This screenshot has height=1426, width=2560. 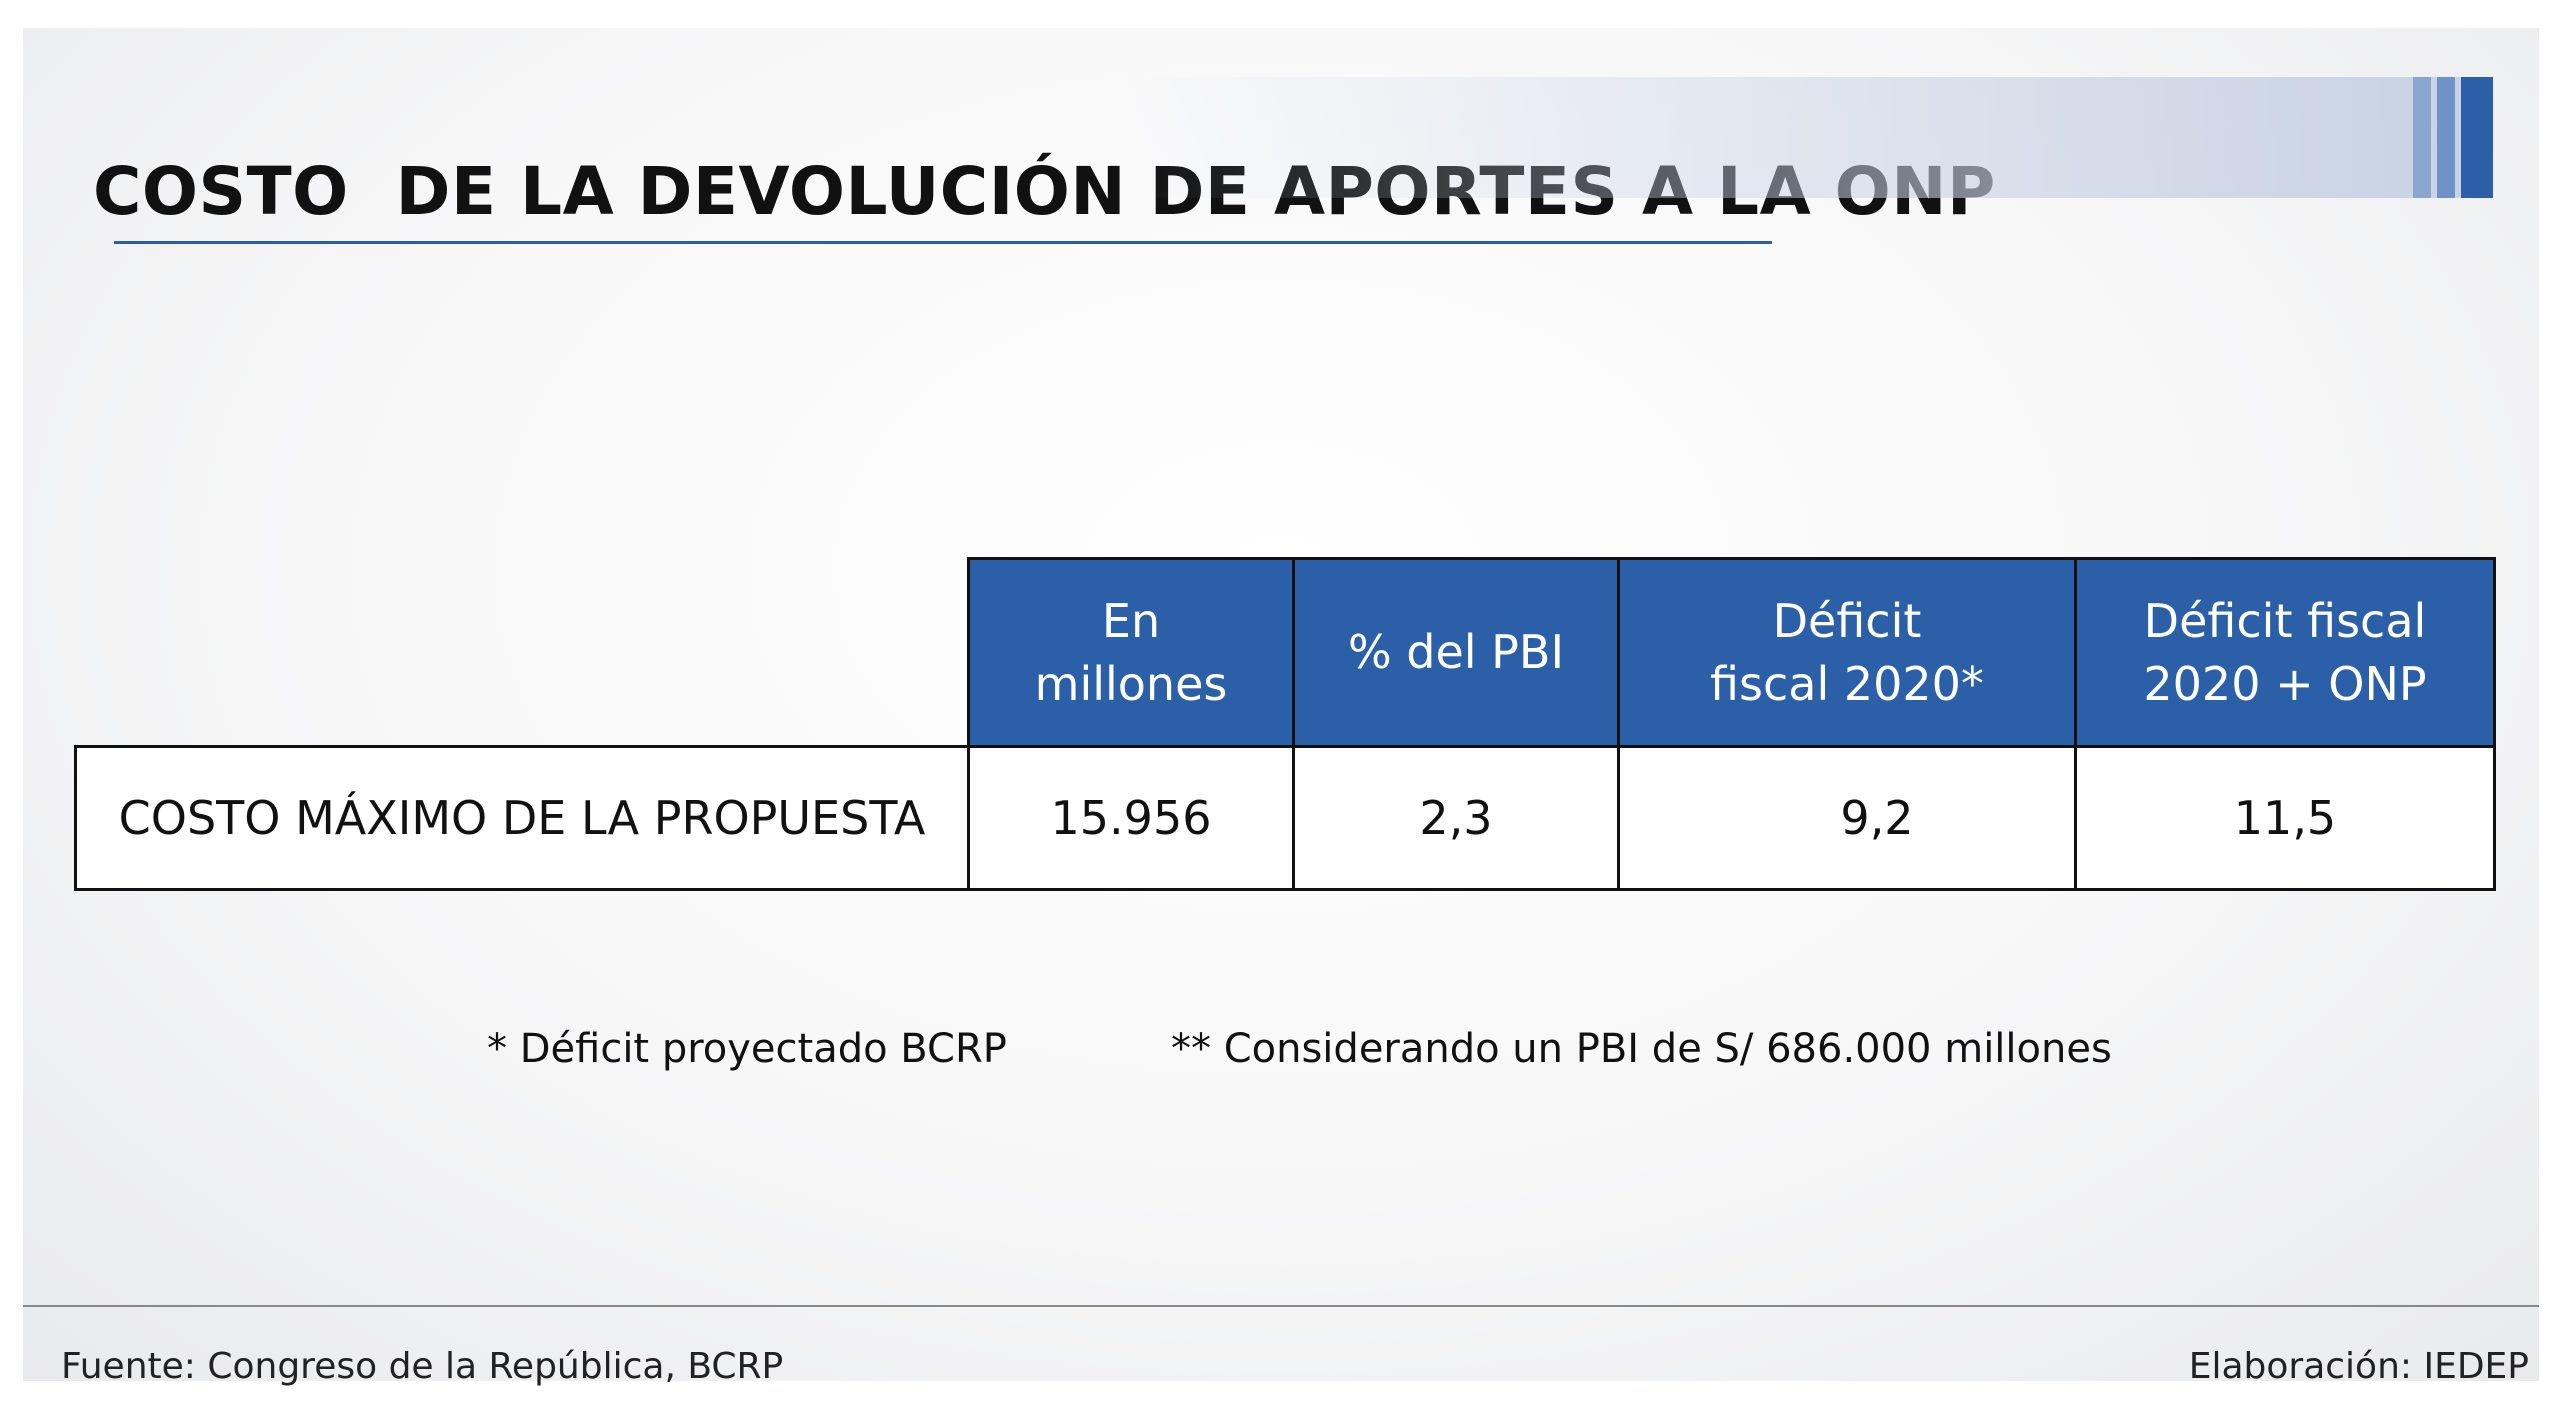 What do you see at coordinates (747, 1049) in the screenshot?
I see `footnote: * Déficit proyectado BCRP` at bounding box center [747, 1049].